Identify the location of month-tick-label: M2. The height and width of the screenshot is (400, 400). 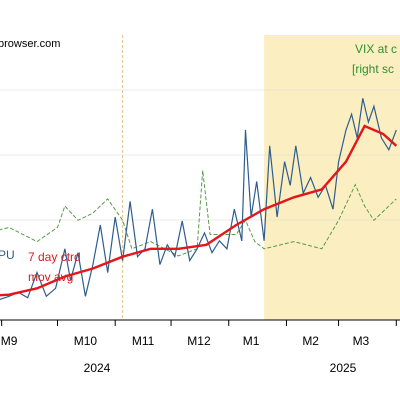
(310, 341).